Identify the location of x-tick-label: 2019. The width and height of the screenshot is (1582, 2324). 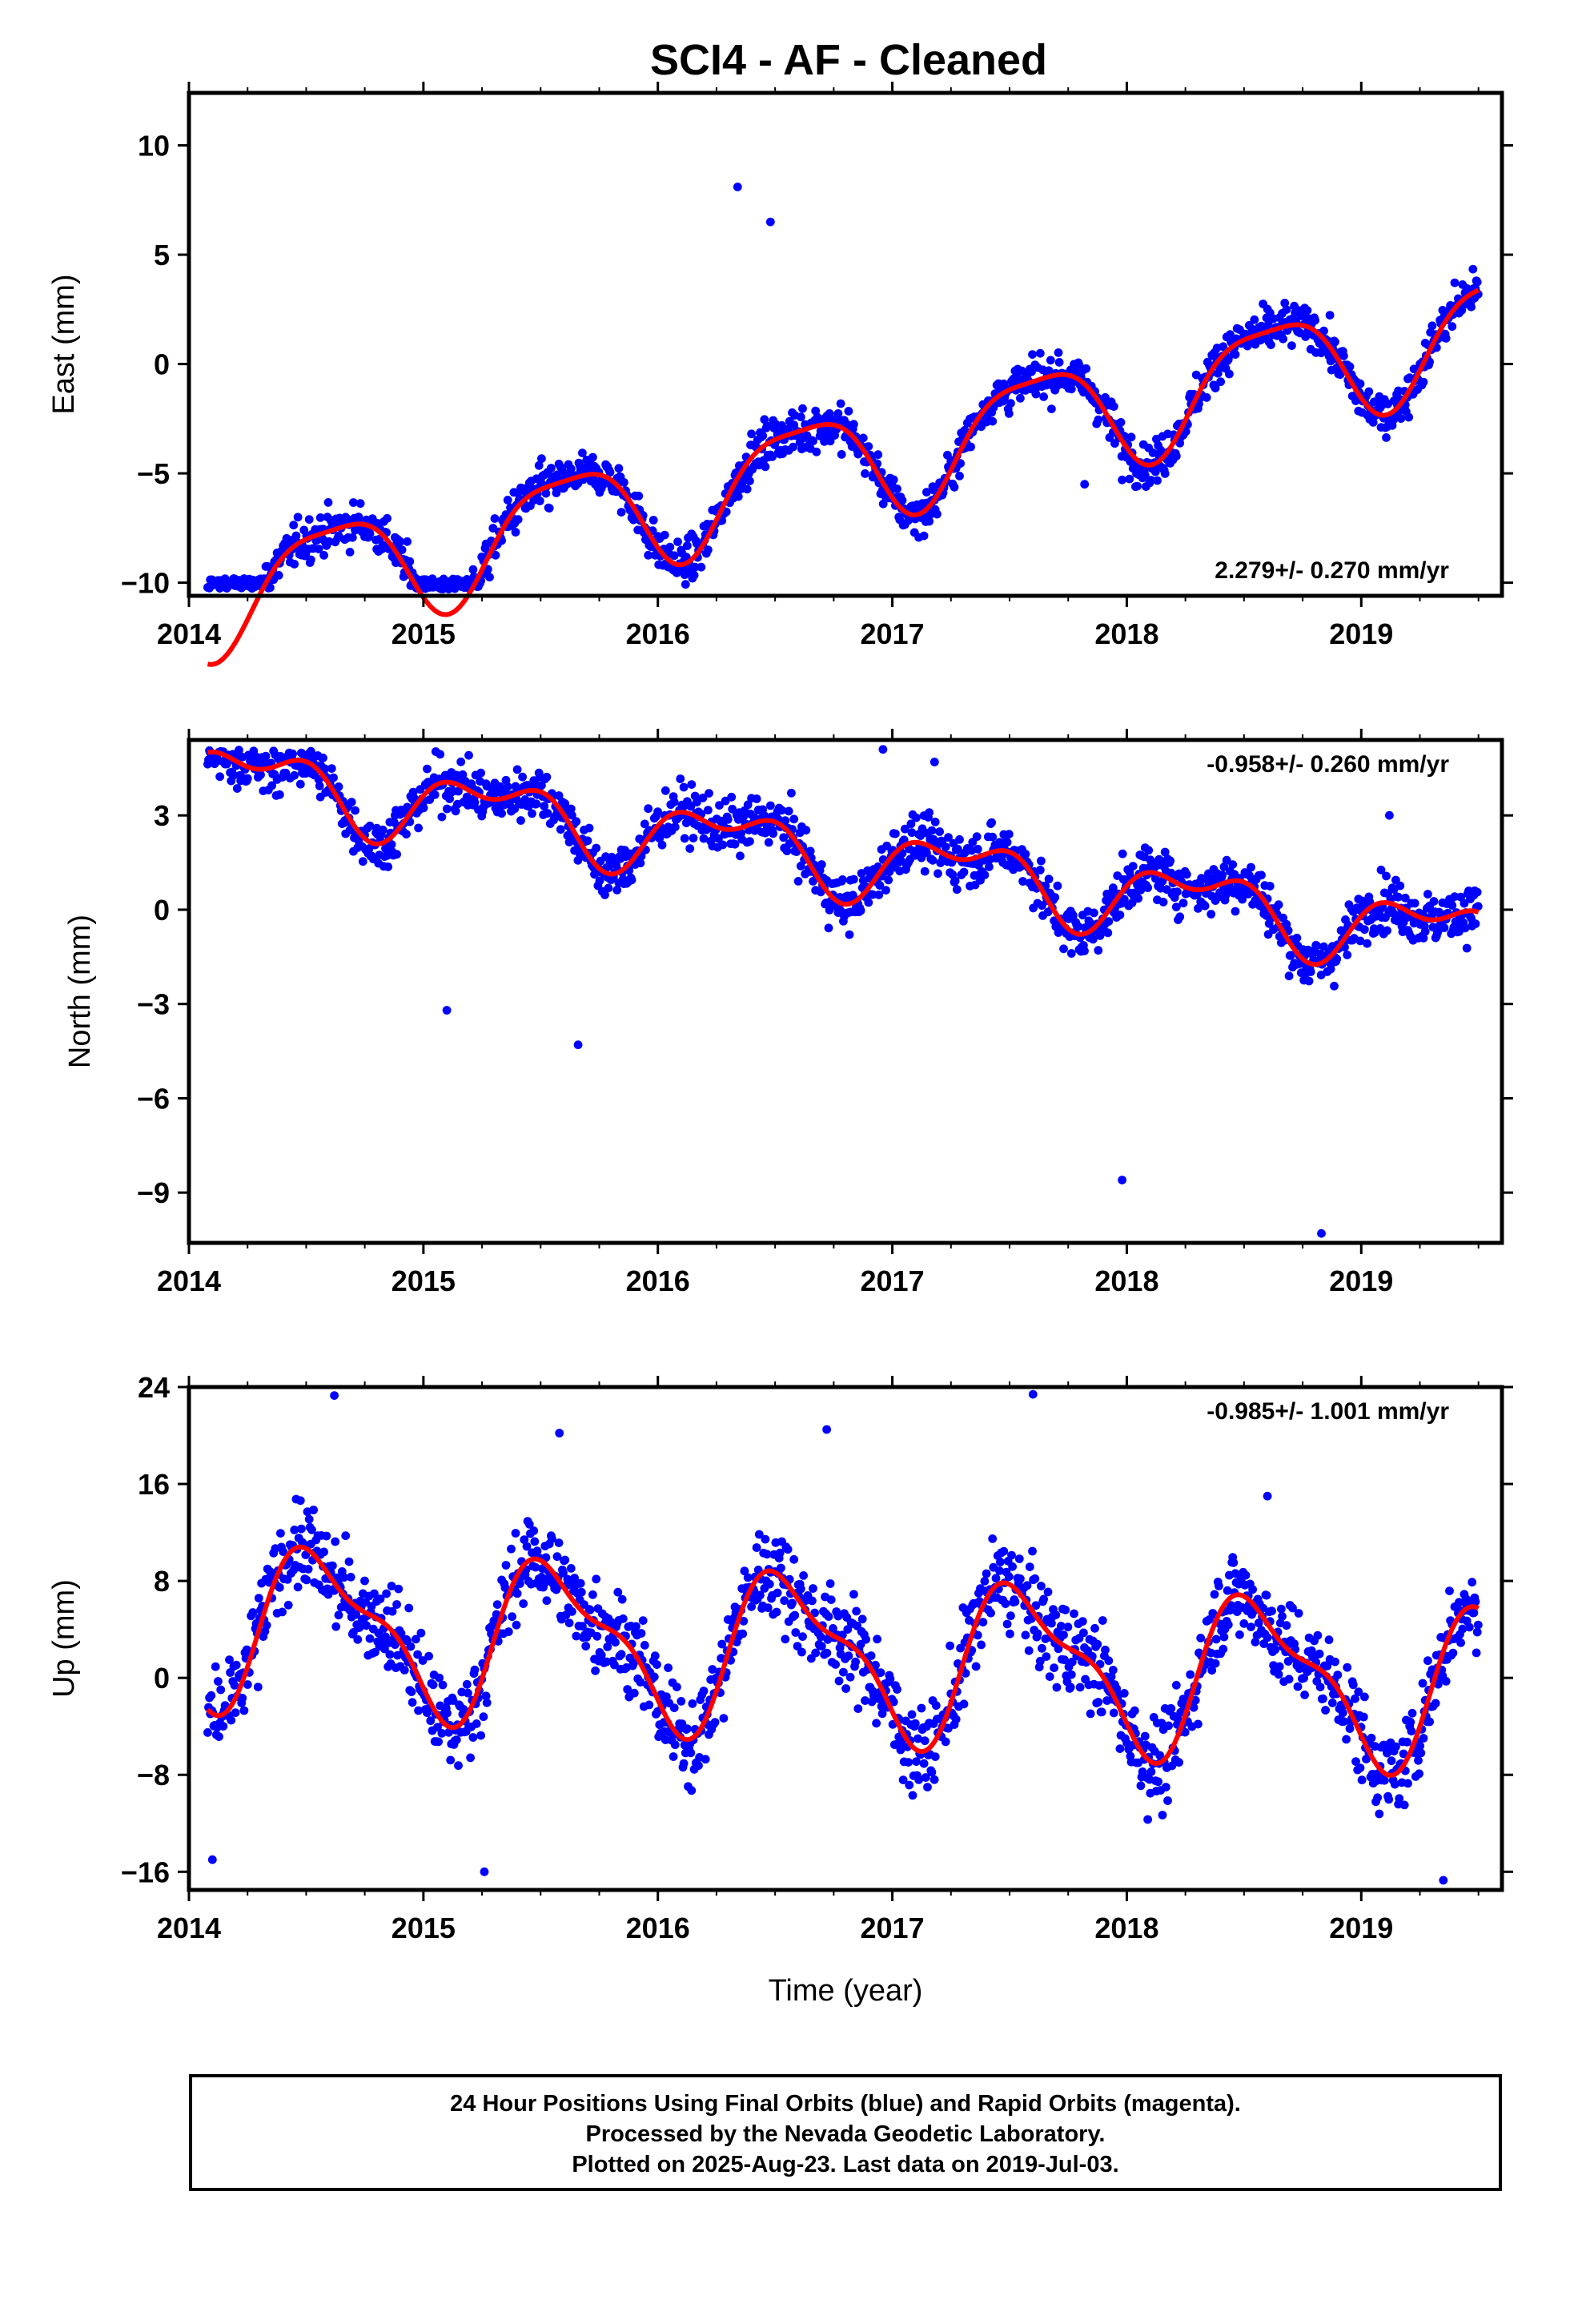
(1361, 1928).